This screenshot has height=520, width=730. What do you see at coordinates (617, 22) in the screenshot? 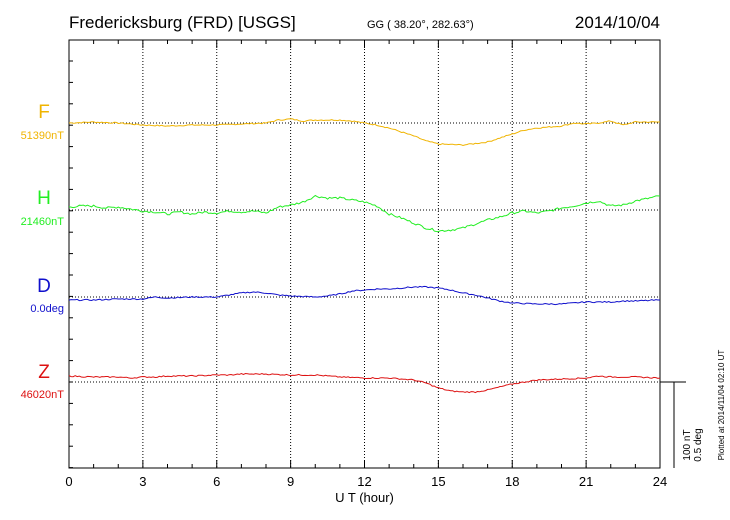
I see `date-label: 2014/10/04` at bounding box center [617, 22].